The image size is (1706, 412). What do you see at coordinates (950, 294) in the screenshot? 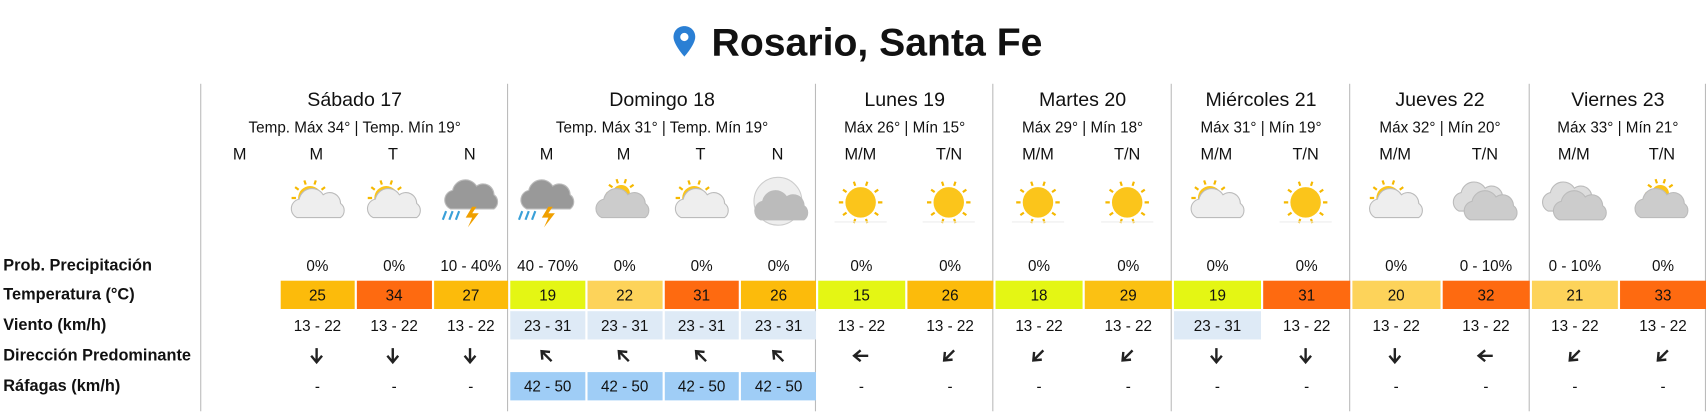
I see `temperature: 26` at bounding box center [950, 294].